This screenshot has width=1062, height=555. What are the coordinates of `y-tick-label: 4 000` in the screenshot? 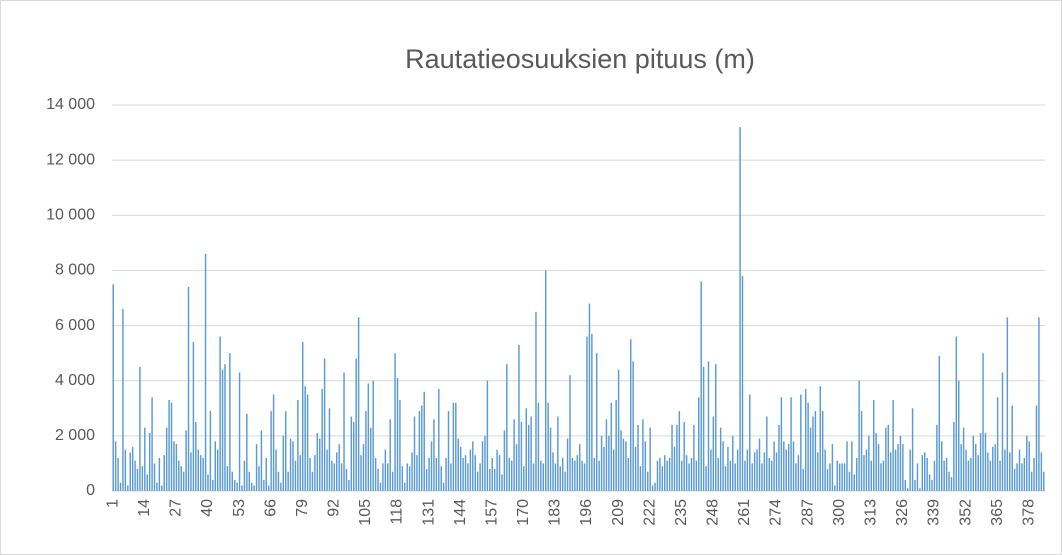 It's located at (75, 380).